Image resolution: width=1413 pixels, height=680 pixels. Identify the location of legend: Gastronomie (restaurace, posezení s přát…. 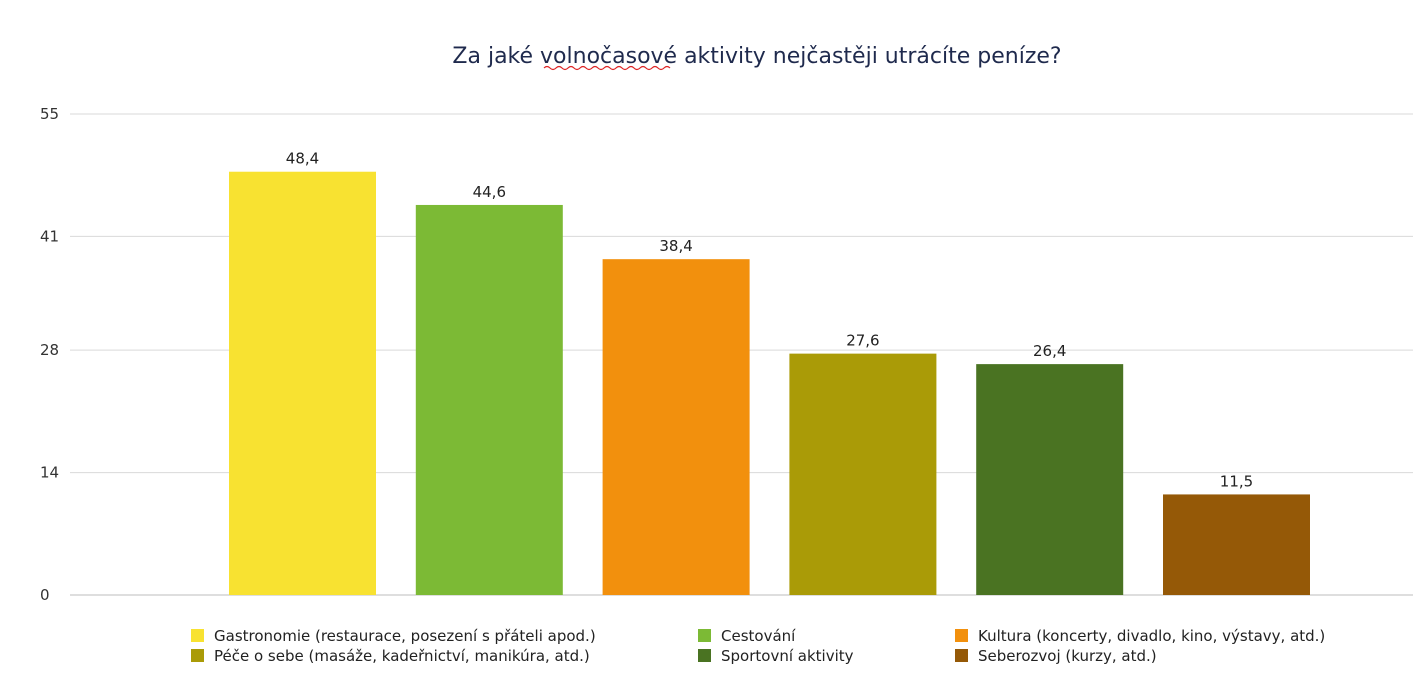
(758, 646).